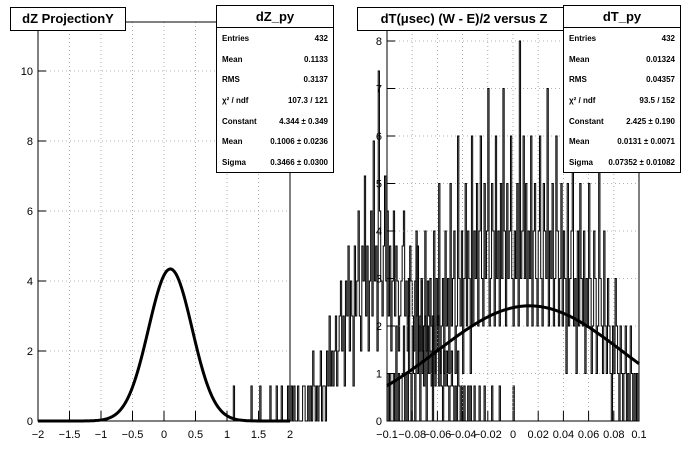  Describe the element at coordinates (275, 80) in the screenshot. I see `stats-row: RMS 0.3137` at that location.